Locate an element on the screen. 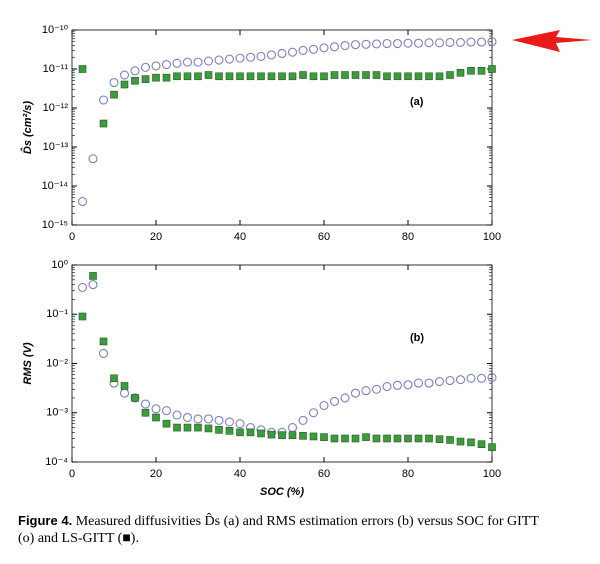 The image size is (600, 564). x-tick-label: 0 is located at coordinates (72, 237).